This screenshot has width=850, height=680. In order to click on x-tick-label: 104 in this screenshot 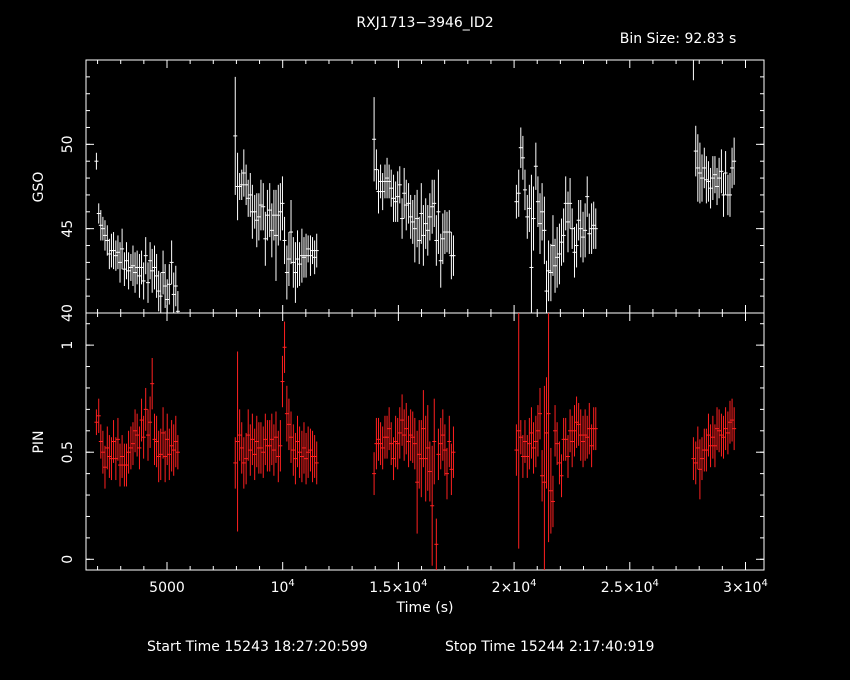, I will do `click(283, 587)`.